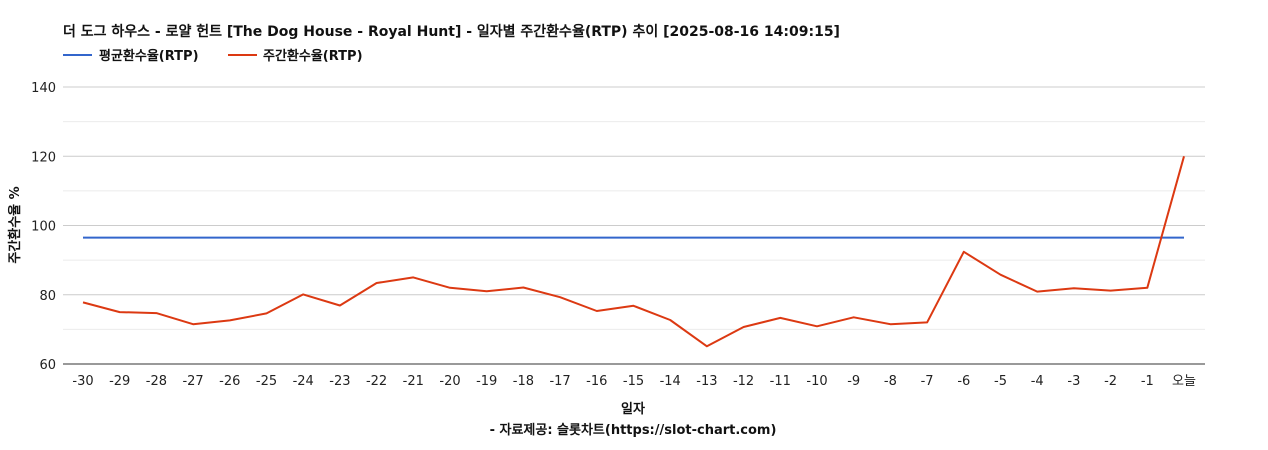  I want to click on x-tick-label: -21, so click(413, 381).